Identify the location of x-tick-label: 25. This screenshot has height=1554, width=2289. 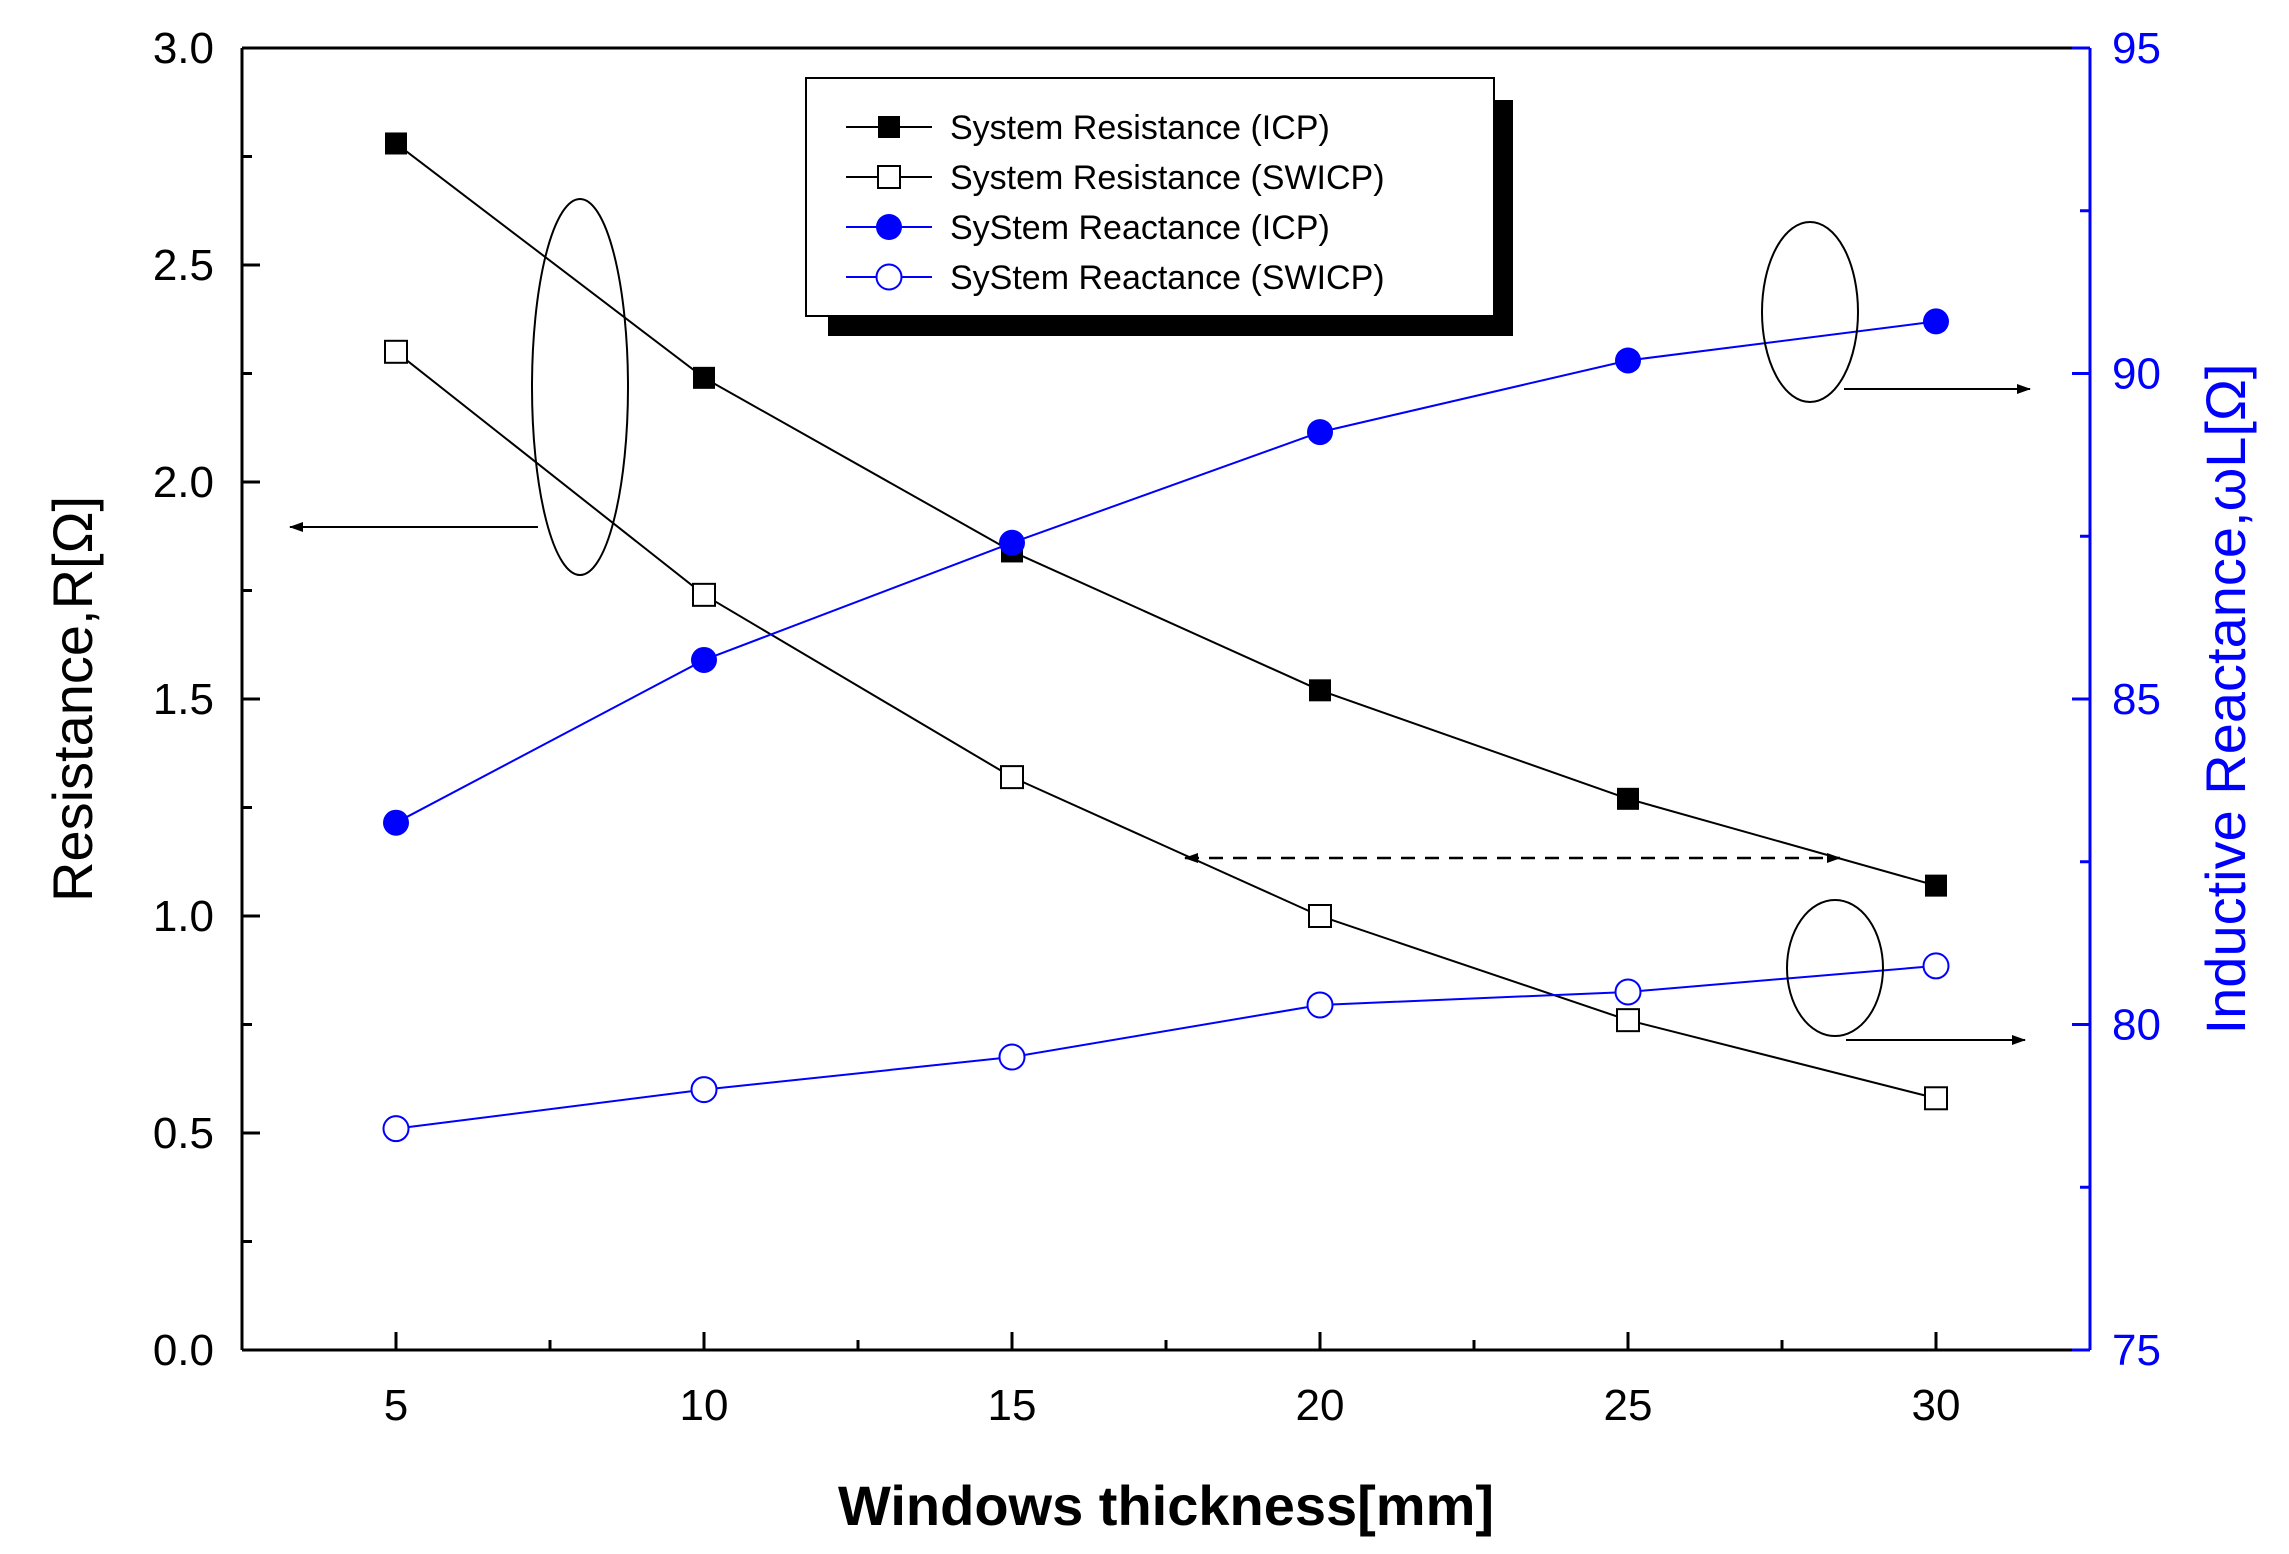
(1628, 1405).